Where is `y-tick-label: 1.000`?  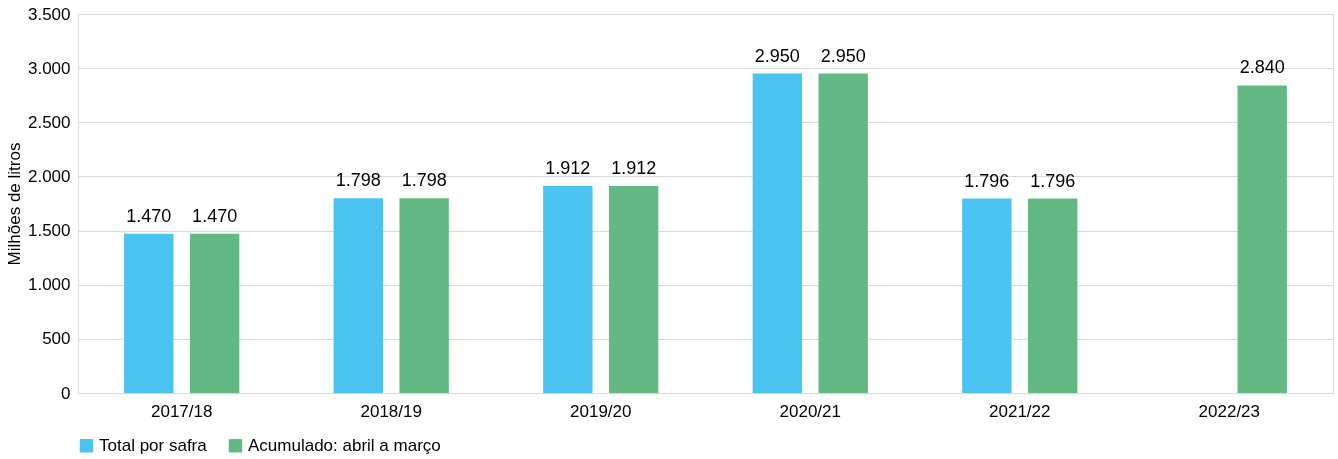
y-tick-label: 1.000 is located at coordinates (49, 285).